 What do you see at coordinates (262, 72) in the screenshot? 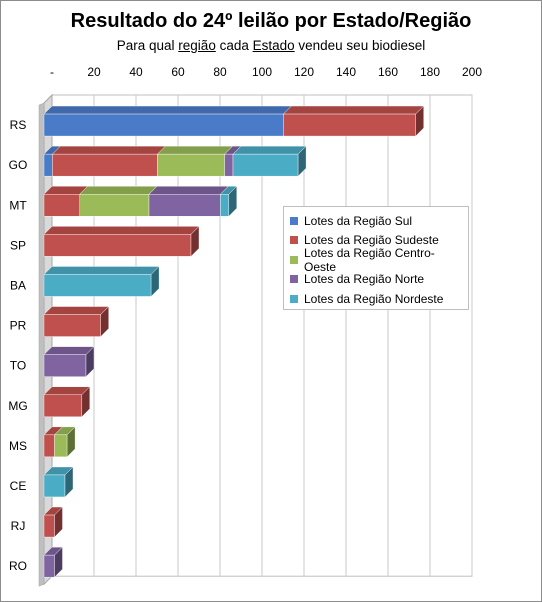
I see `x-tick-label: 100` at bounding box center [262, 72].